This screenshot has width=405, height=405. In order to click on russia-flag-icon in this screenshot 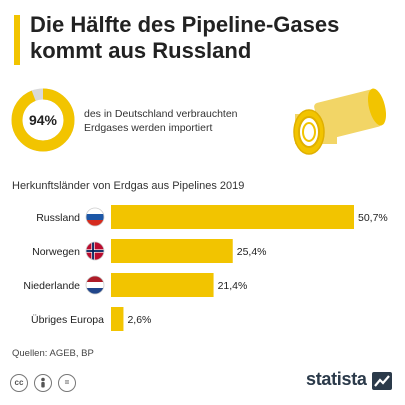, I will do `click(95, 217)`.